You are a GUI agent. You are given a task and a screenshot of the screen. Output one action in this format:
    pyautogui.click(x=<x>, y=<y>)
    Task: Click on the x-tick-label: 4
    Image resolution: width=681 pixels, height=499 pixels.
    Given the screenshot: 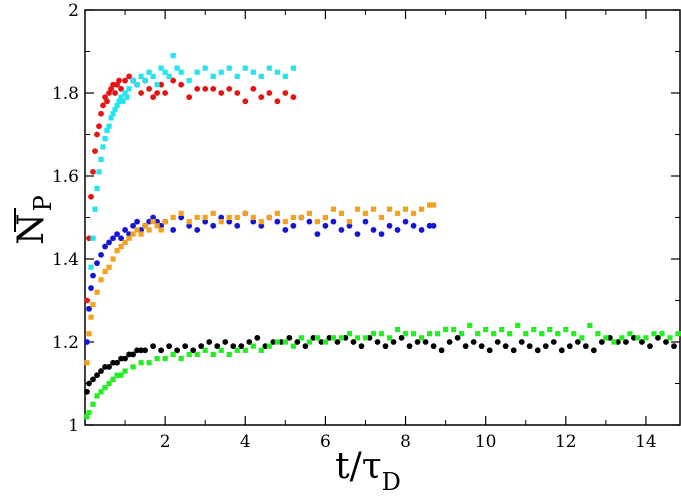 What is the action you would take?
    pyautogui.click(x=245, y=442)
    